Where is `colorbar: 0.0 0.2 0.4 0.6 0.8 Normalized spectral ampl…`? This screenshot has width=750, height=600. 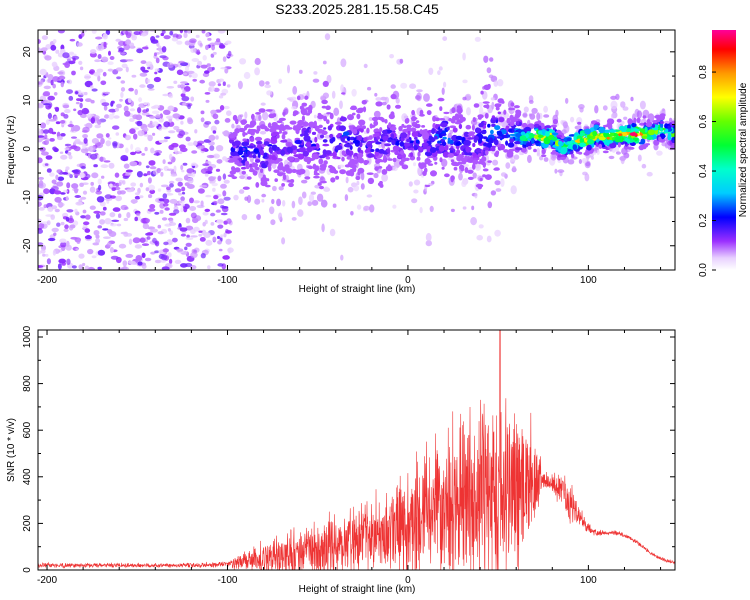
colorbar: 0.0 0.2 0.4 0.6 0.8 Normalized spectral ampl… is located at coordinates (723, 153).